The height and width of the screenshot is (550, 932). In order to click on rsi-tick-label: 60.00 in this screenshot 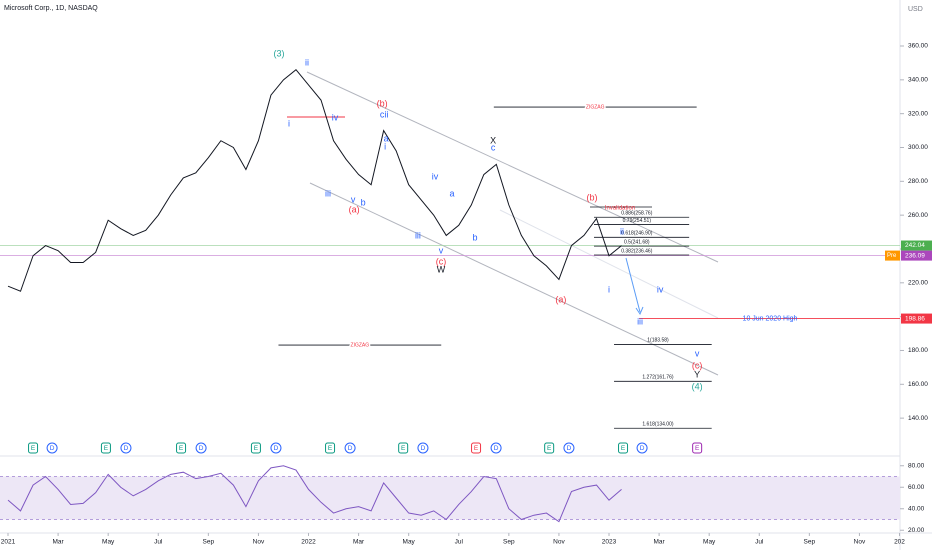, I will do `click(916, 487)`.